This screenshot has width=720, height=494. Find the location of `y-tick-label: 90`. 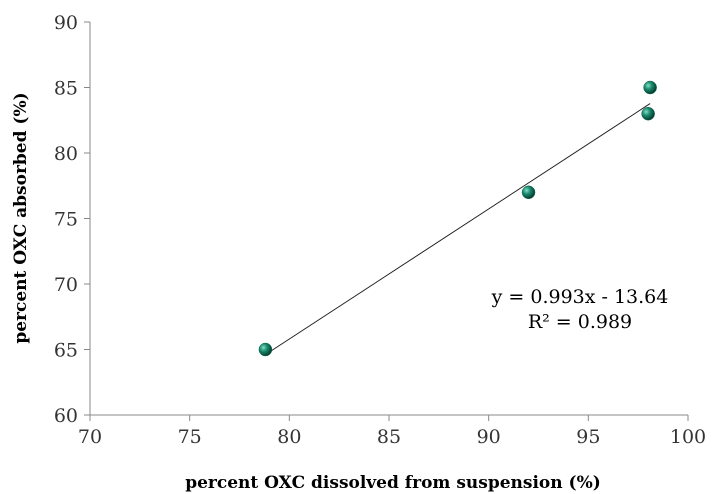

y-tick-label: 90 is located at coordinates (66, 23).